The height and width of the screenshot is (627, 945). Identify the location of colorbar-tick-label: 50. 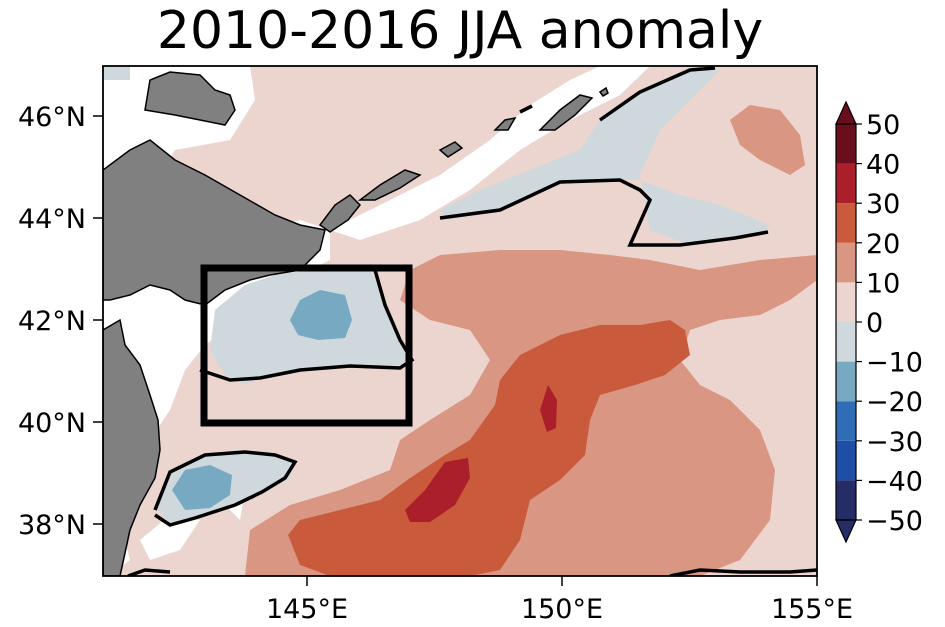
(883, 125).